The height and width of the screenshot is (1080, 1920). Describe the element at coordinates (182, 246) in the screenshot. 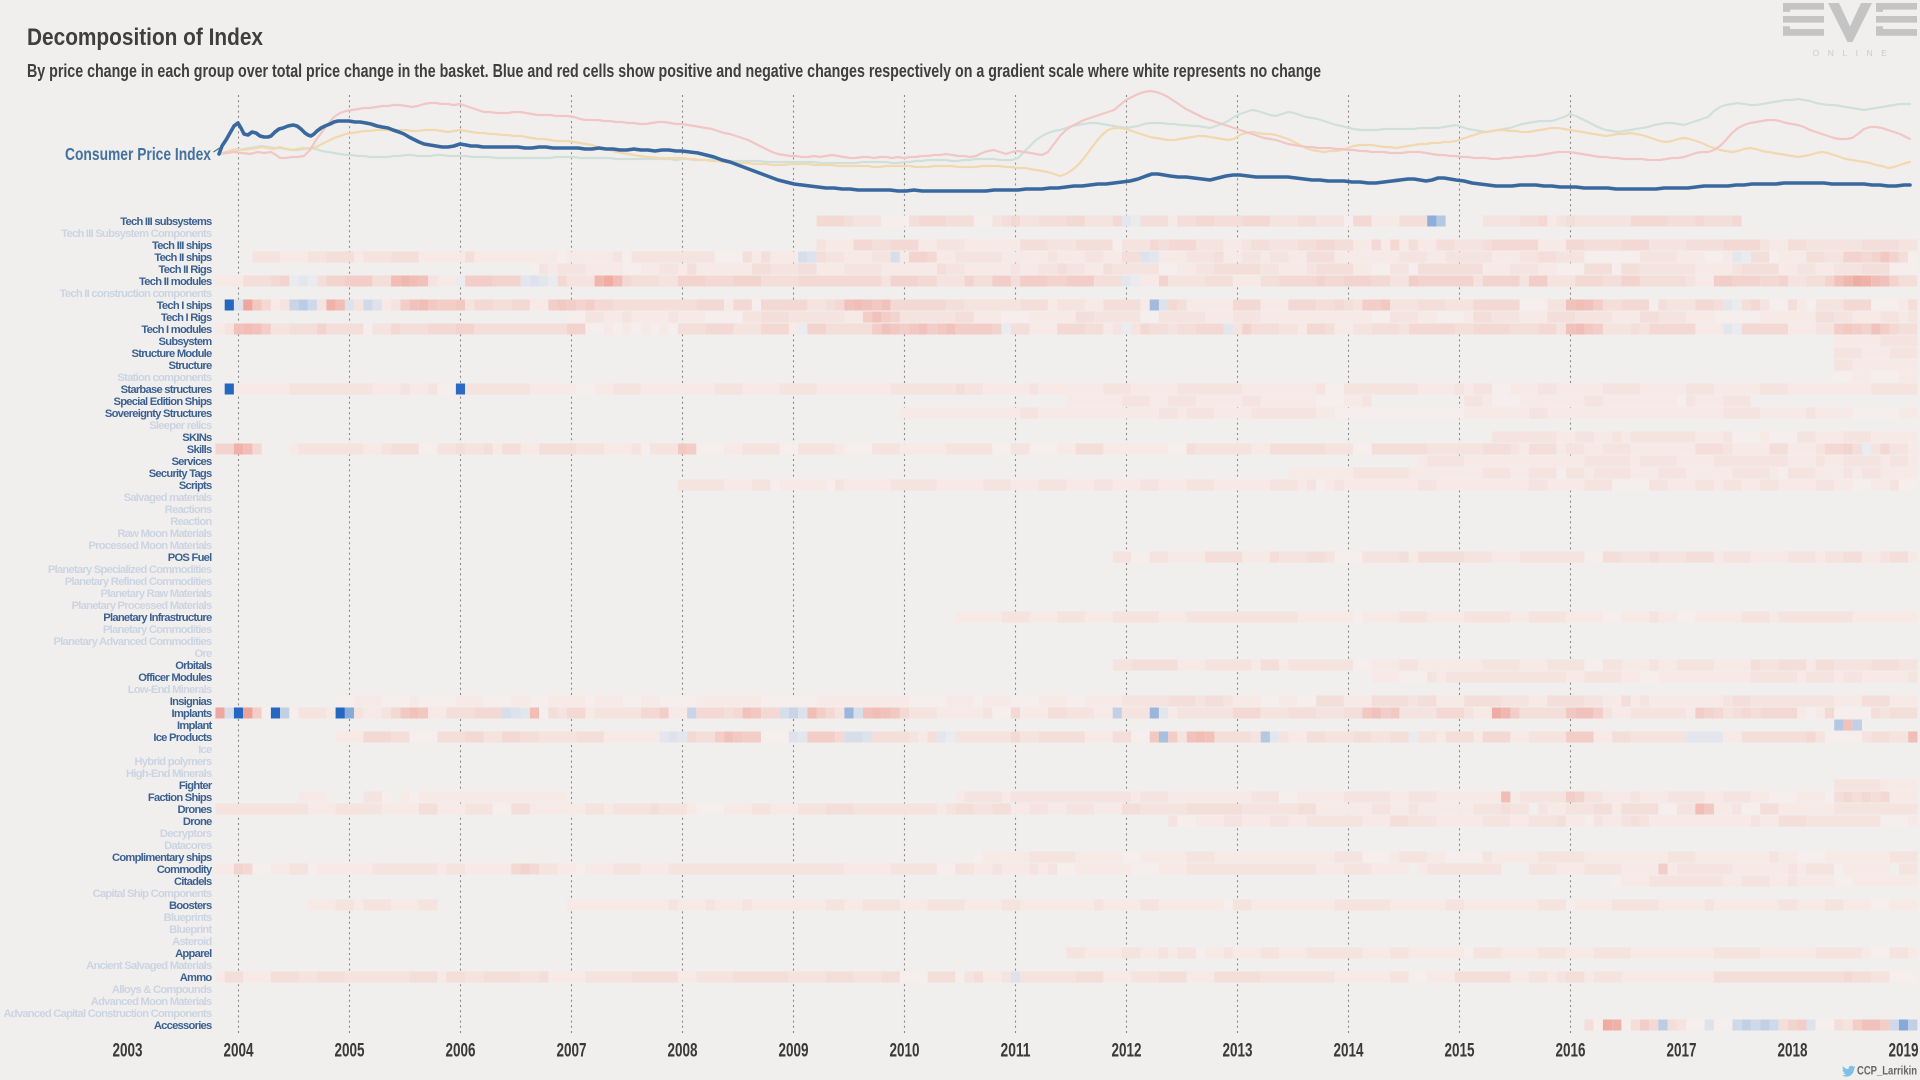

I see `svg-text: Tech III ships` at that location.